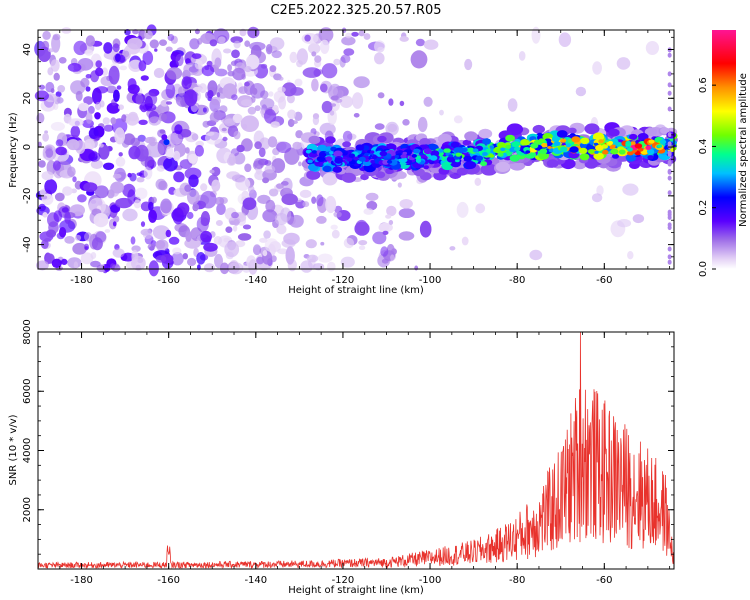  I want to click on snr-x-label: Height of straight line (km), so click(356, 590).